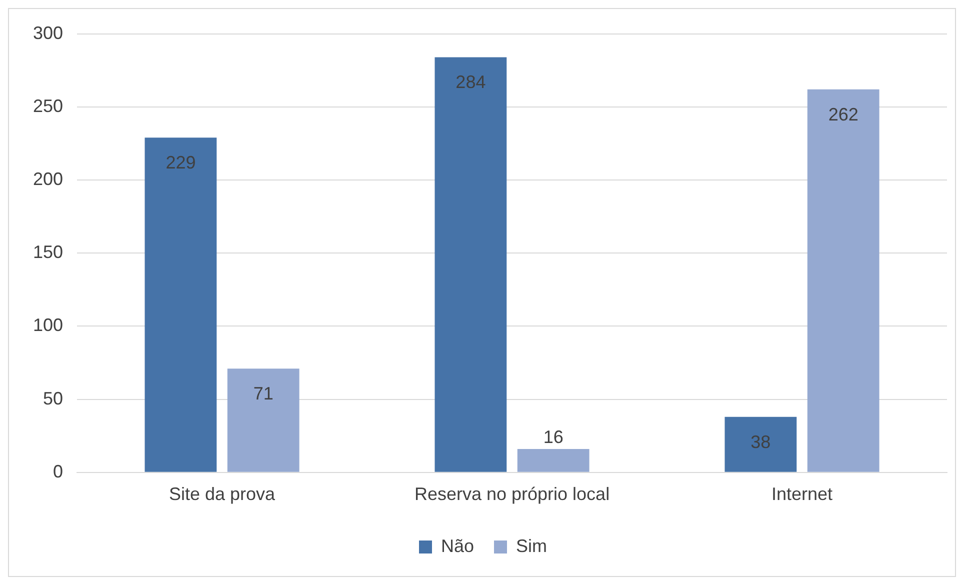 The height and width of the screenshot is (579, 958). What do you see at coordinates (53, 398) in the screenshot?
I see `y-tick-label: 50` at bounding box center [53, 398].